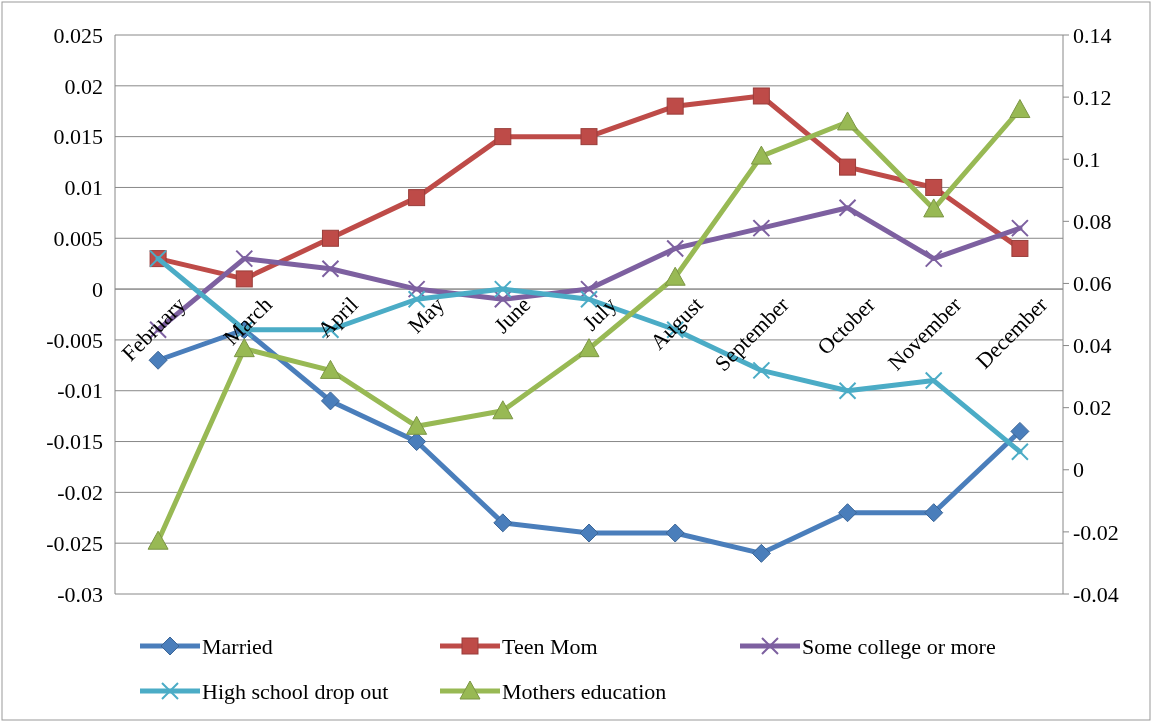 This screenshot has width=1152, height=722. Describe the element at coordinates (78, 35) in the screenshot. I see `y-tick-label: 0.025` at that location.